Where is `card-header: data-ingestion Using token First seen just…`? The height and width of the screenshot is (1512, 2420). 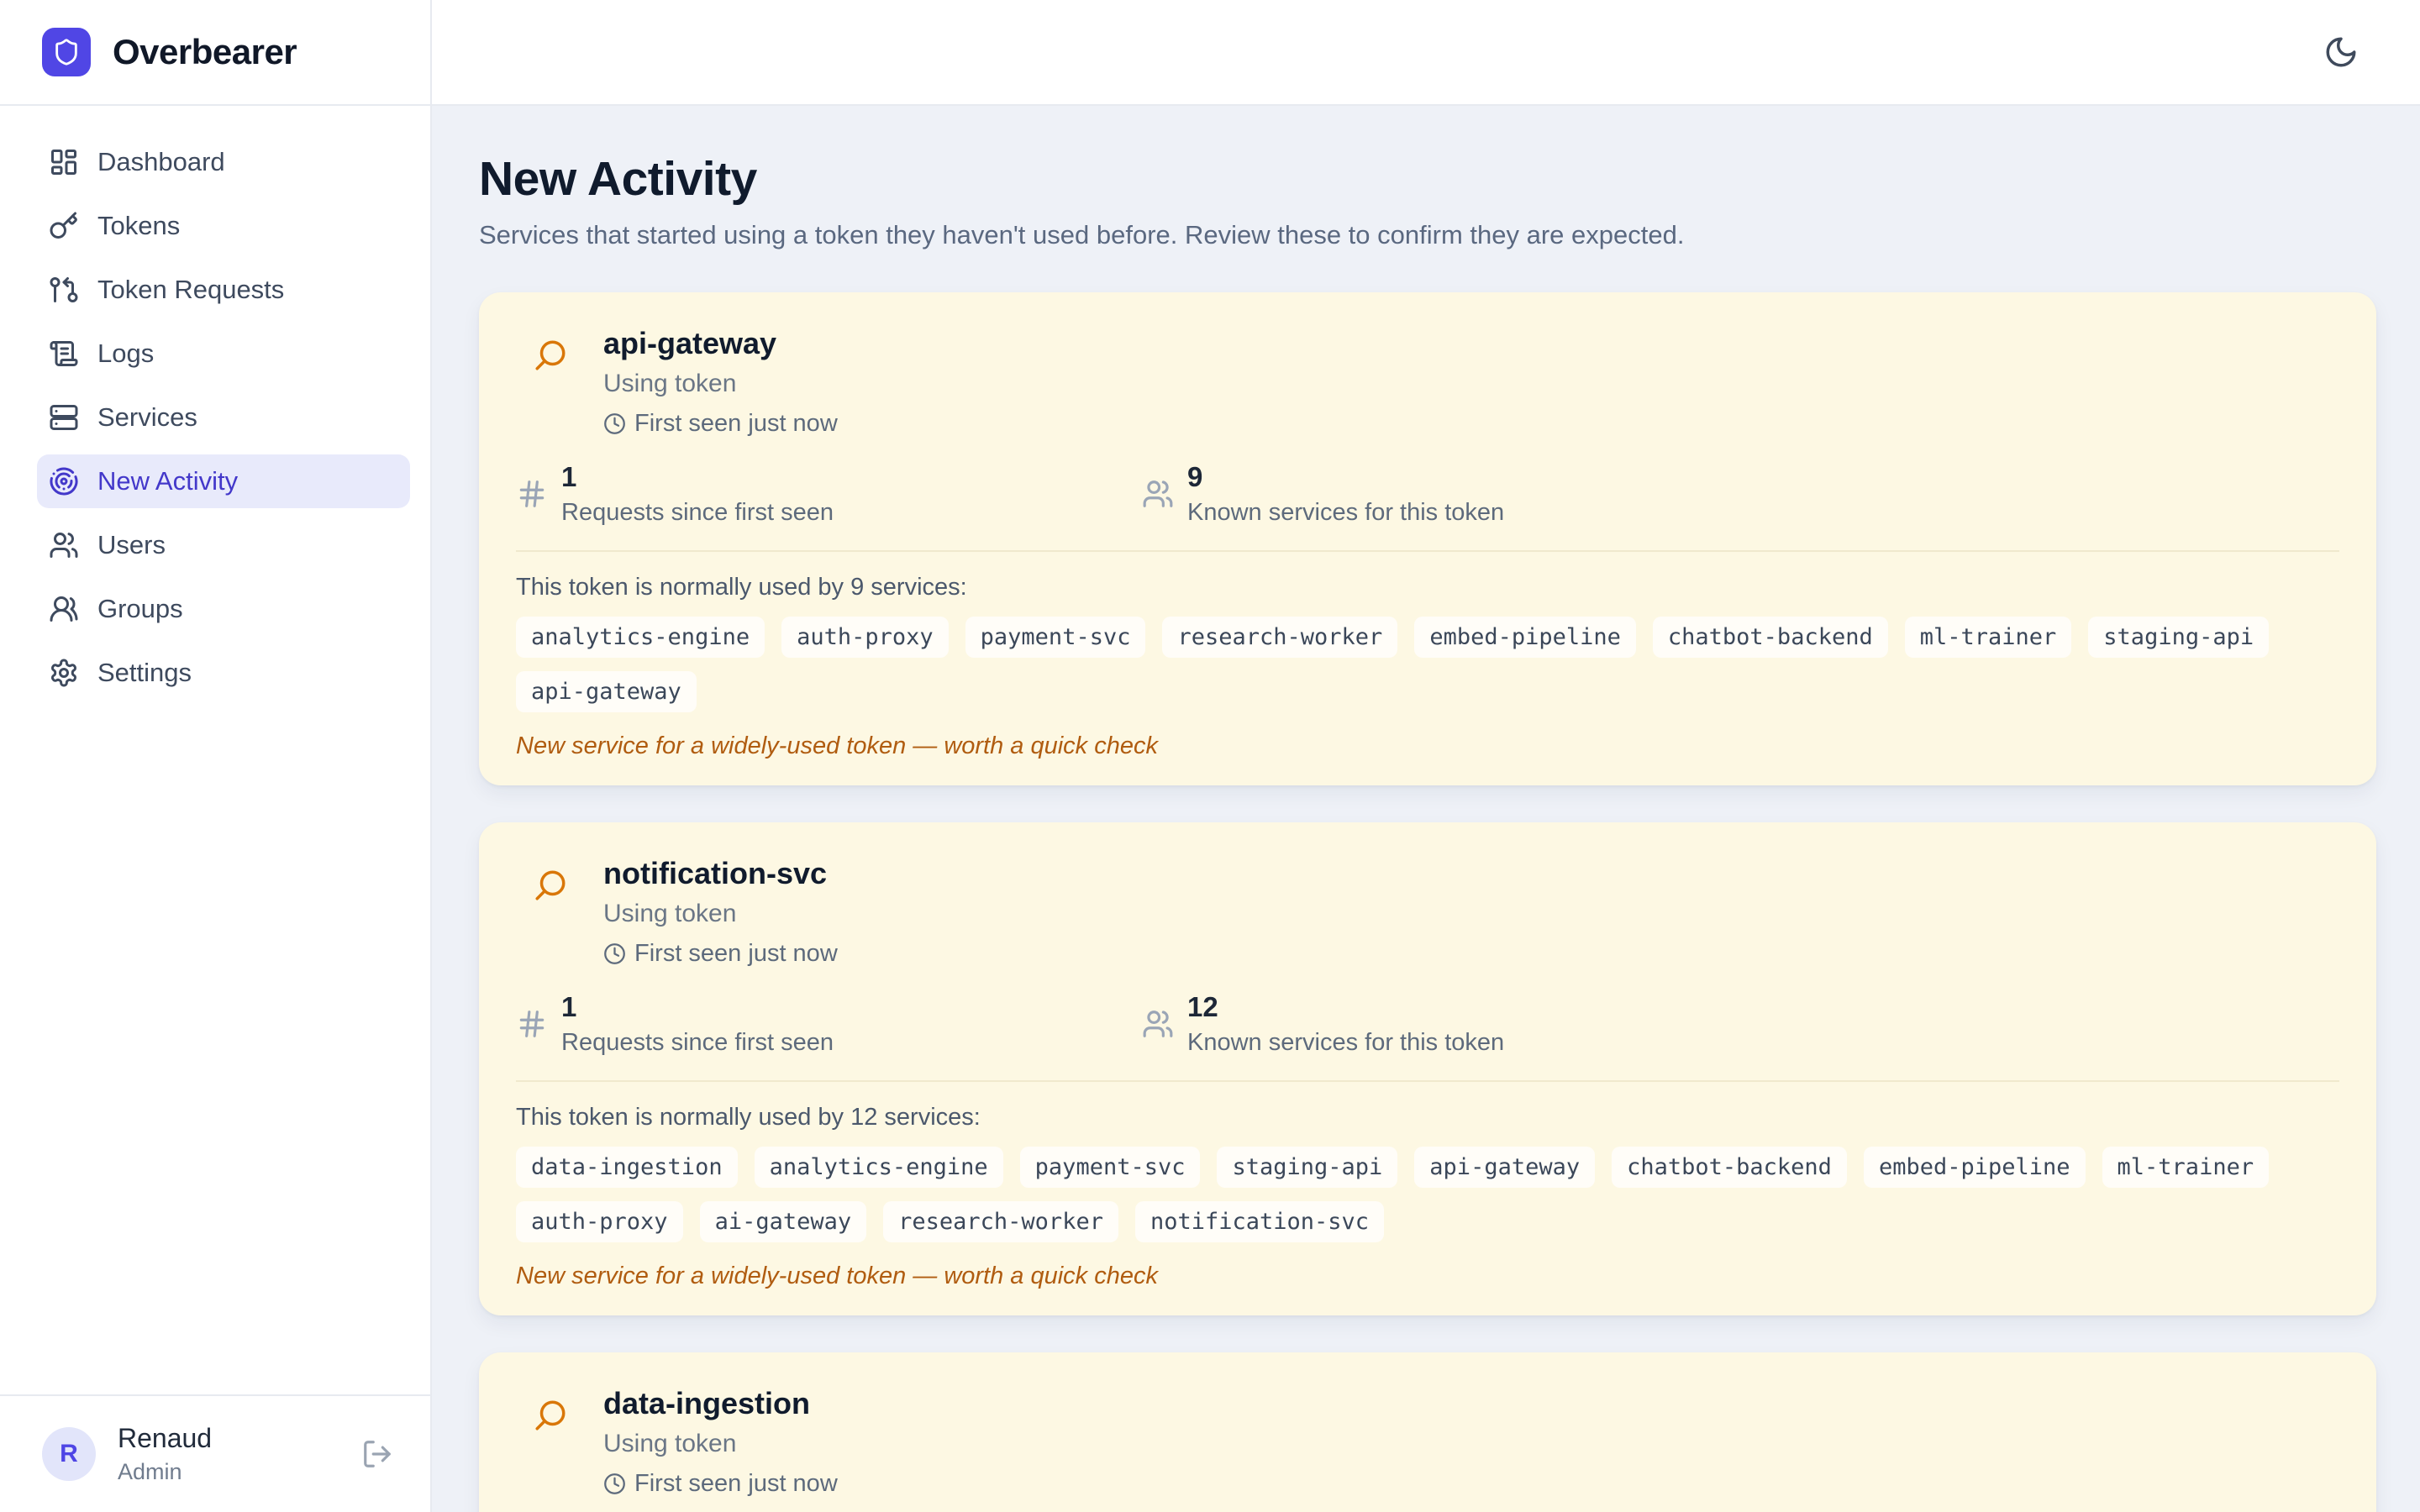 card-header: data-ingestion Using token First seen just… is located at coordinates (1427, 1442).